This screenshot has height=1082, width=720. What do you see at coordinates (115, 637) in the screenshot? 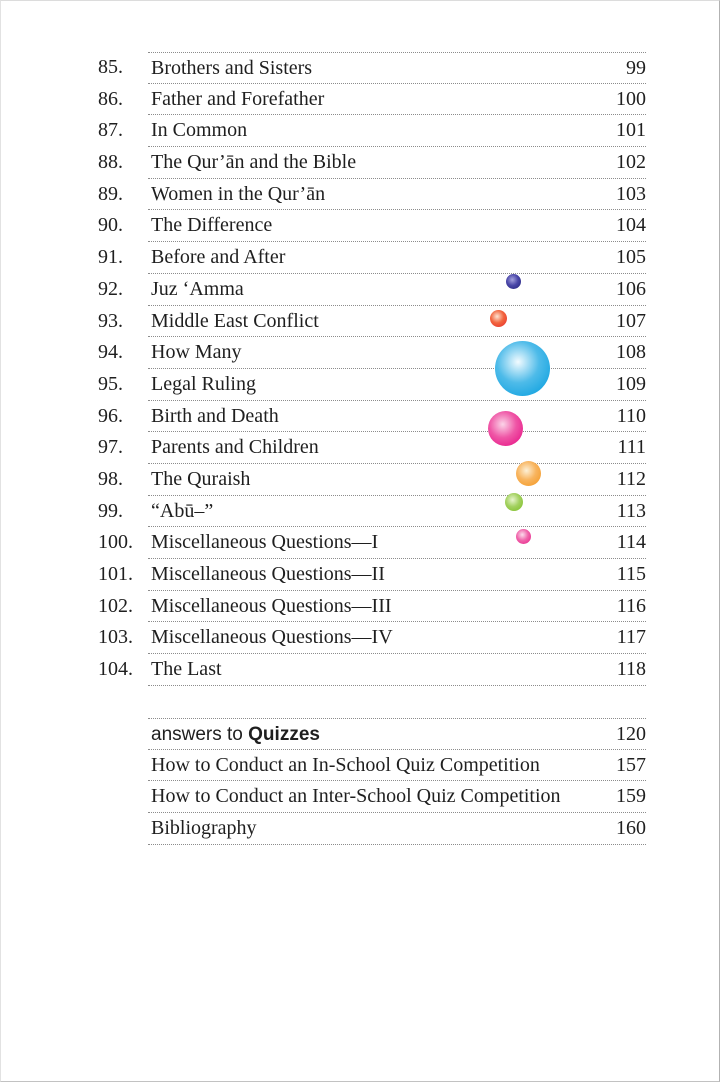
I see `entry-number: 103.` at bounding box center [115, 637].